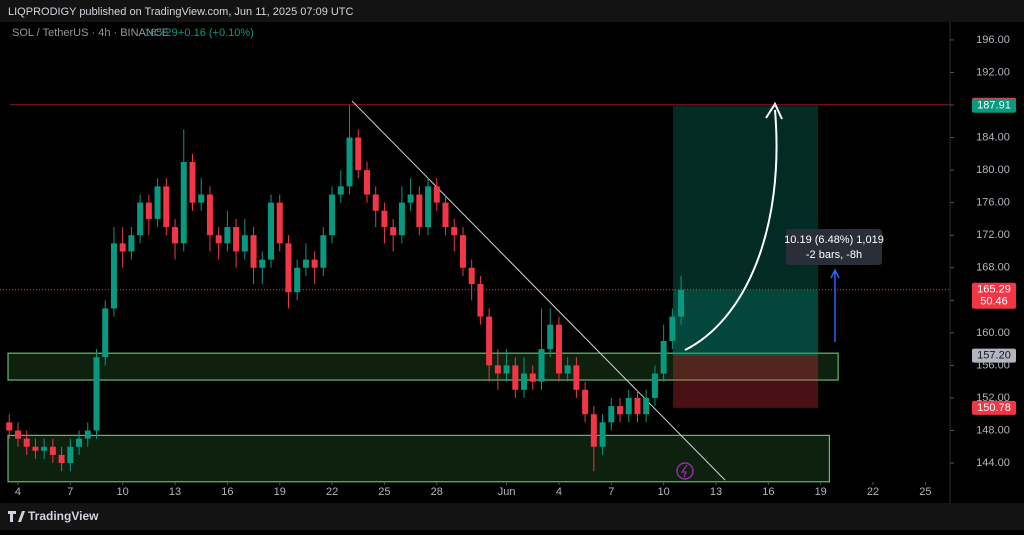 This screenshot has width=1024, height=535. Describe the element at coordinates (993, 398) in the screenshot. I see `y-tick-label: 152.00` at that location.